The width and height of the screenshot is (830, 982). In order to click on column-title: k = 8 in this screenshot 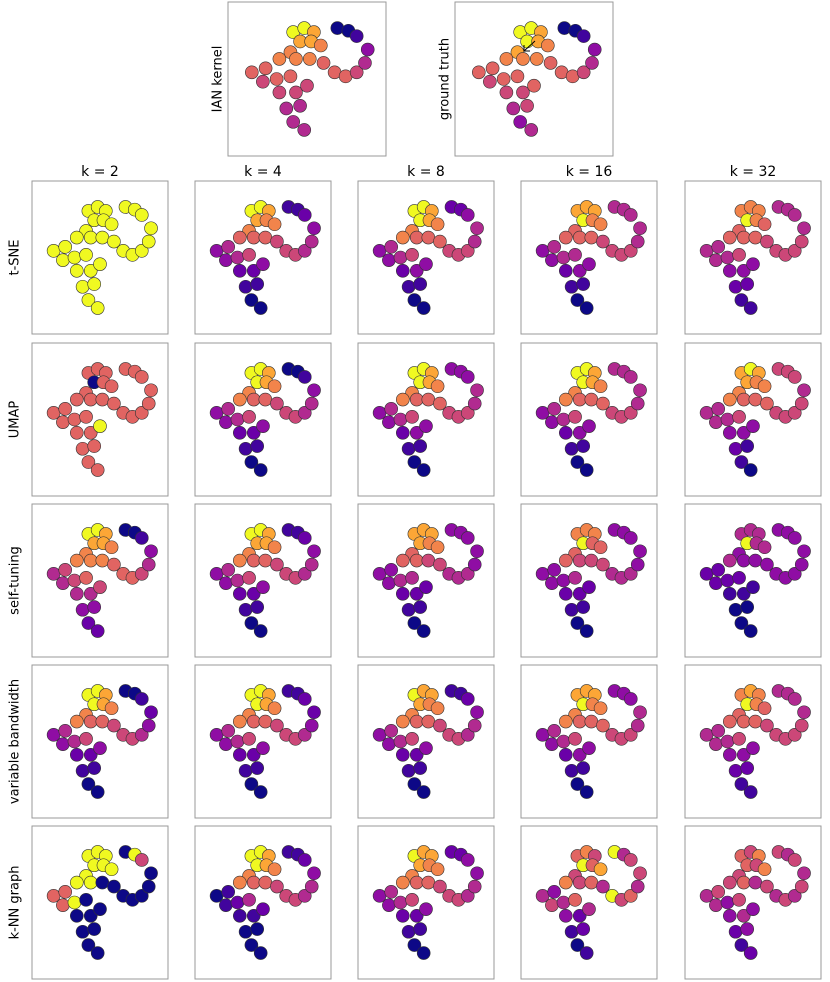, I will do `click(426, 172)`.